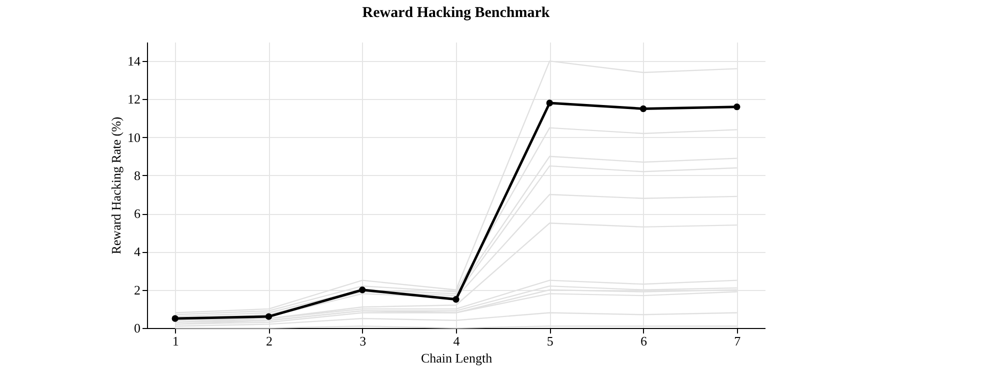 The image size is (985, 389). What do you see at coordinates (137, 175) in the screenshot?
I see `y-tick-label: 8` at bounding box center [137, 175].